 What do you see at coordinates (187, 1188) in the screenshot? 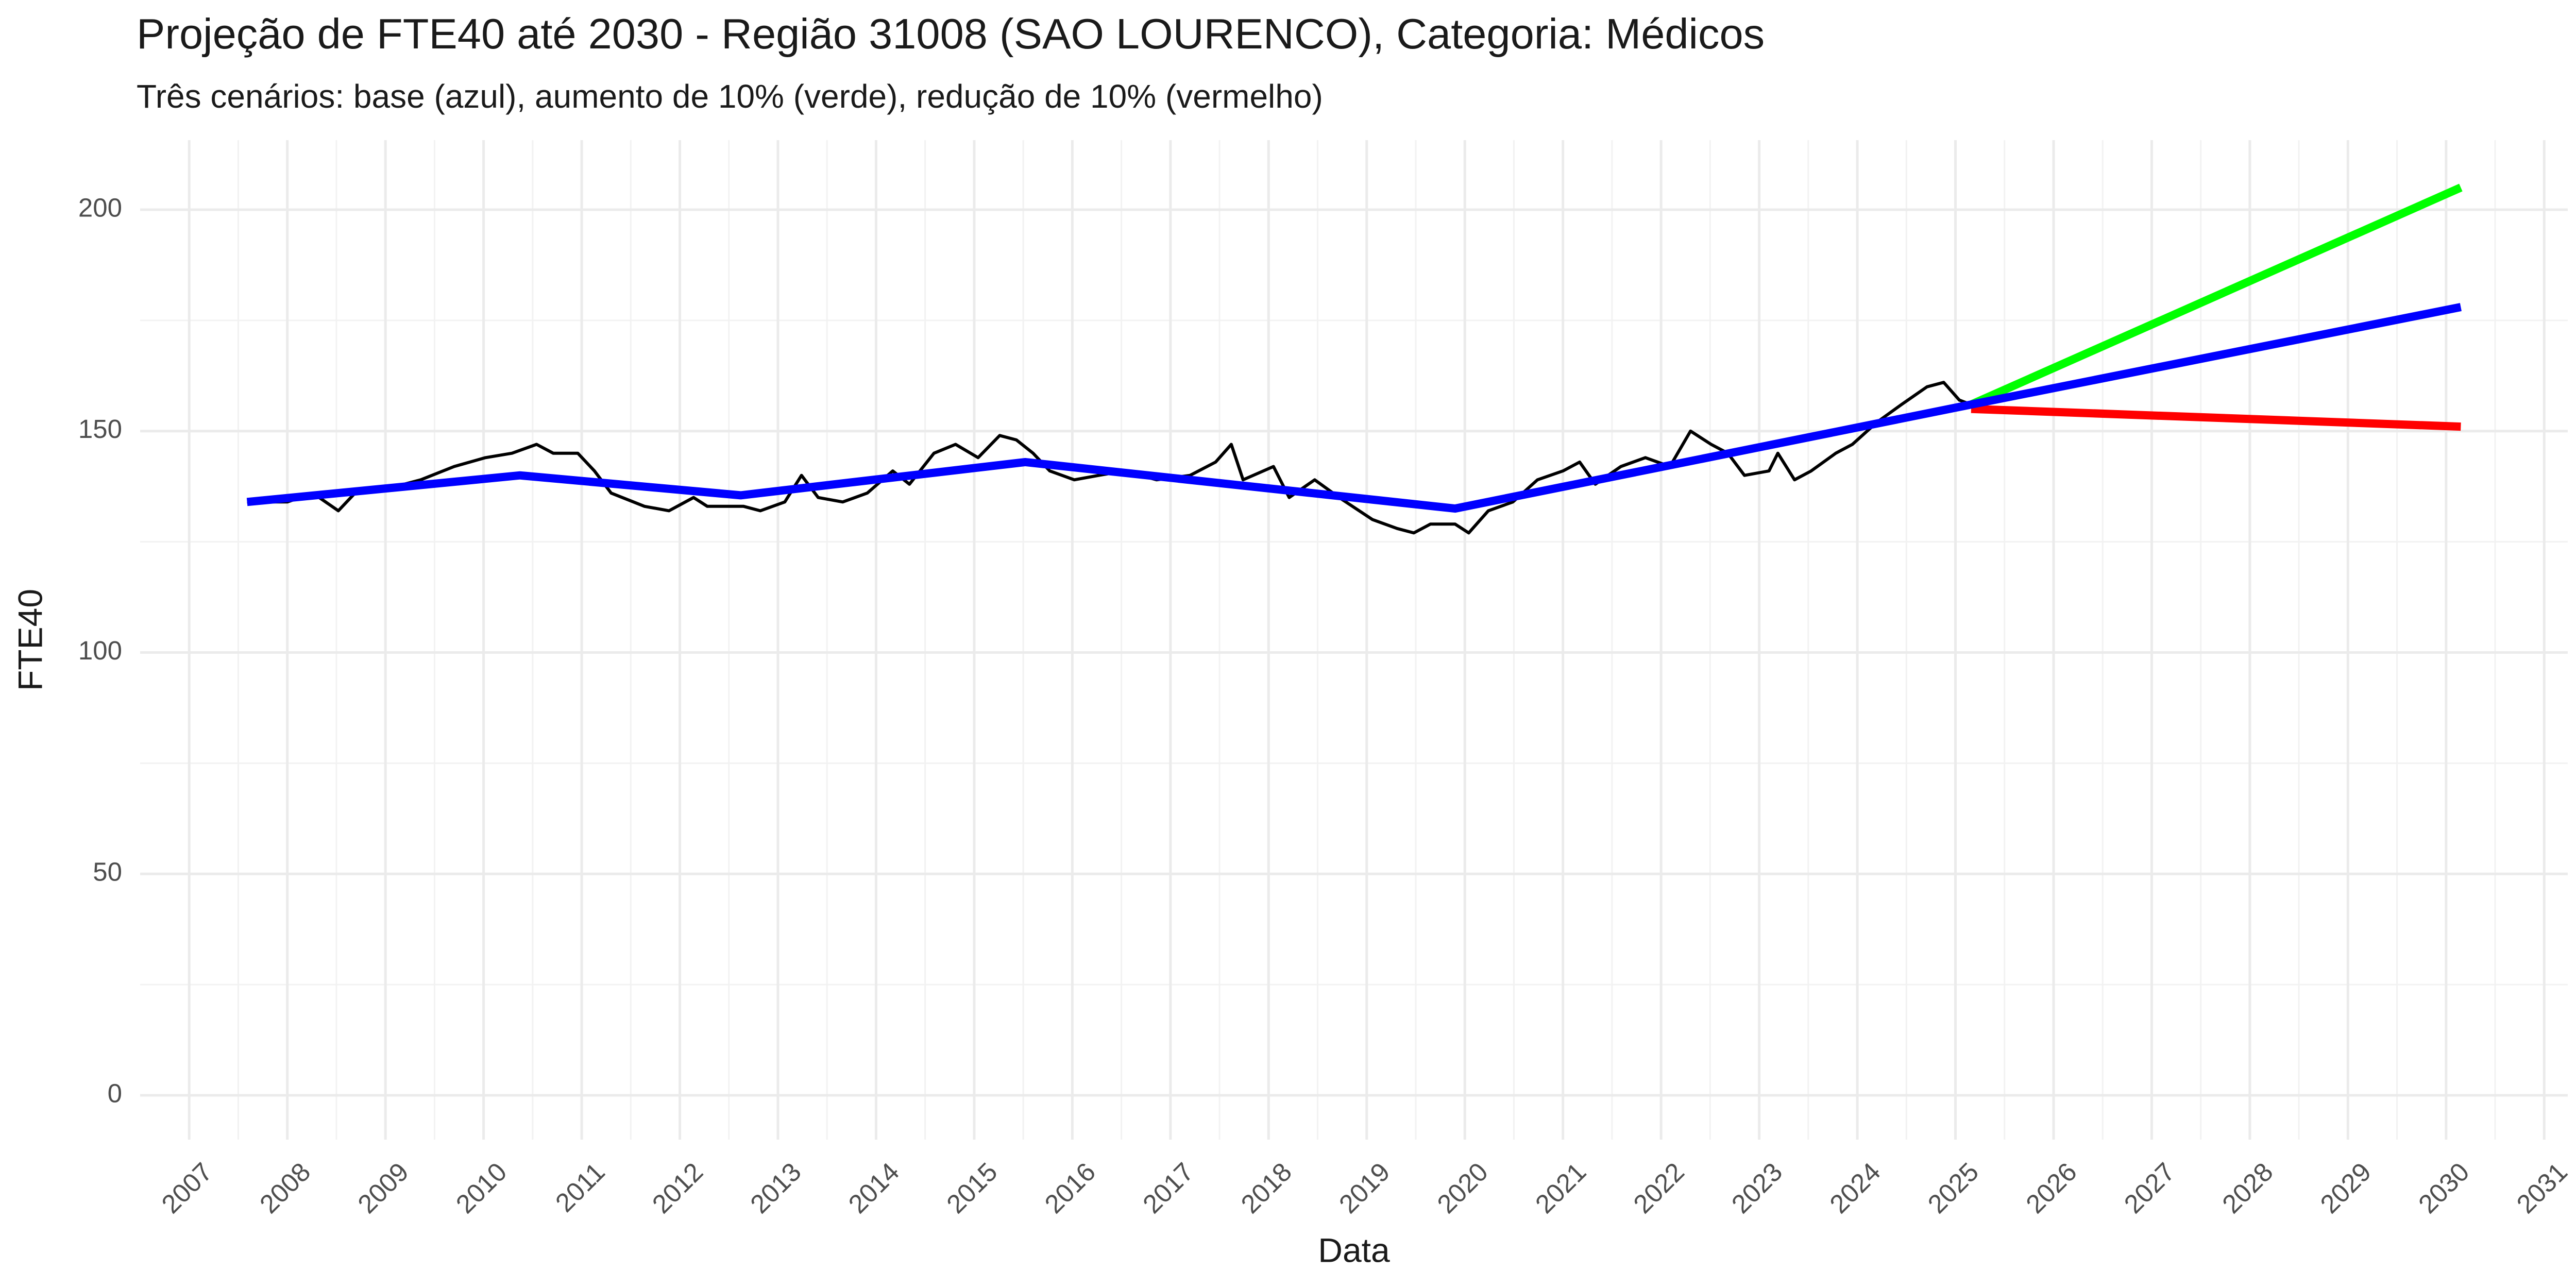
I see `x-tick-label: 2007` at bounding box center [187, 1188].